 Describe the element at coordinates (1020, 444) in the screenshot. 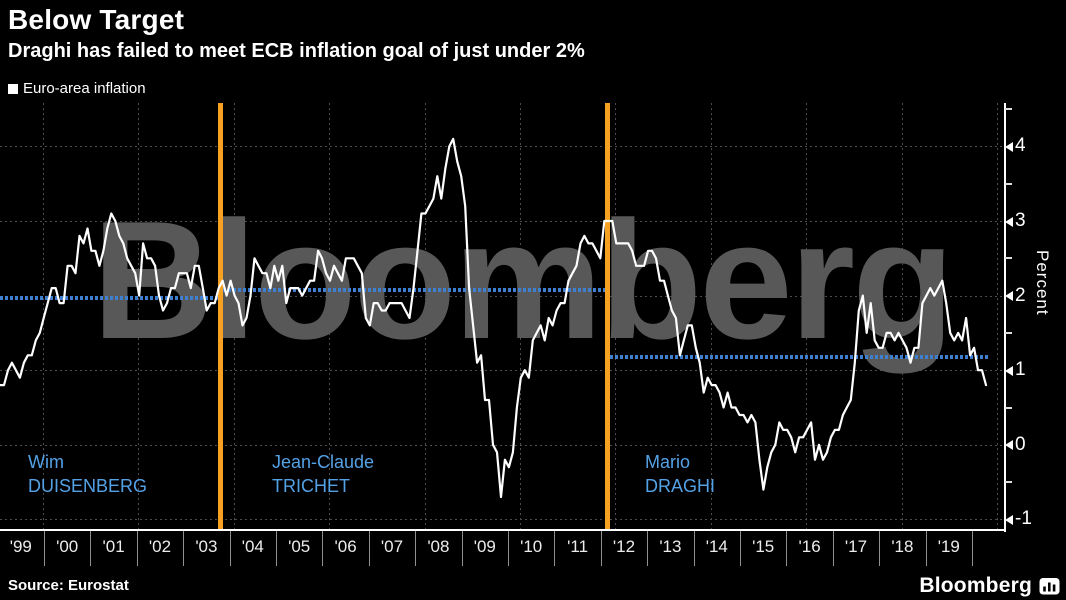

I see `y-axis-tick-label: 0` at that location.